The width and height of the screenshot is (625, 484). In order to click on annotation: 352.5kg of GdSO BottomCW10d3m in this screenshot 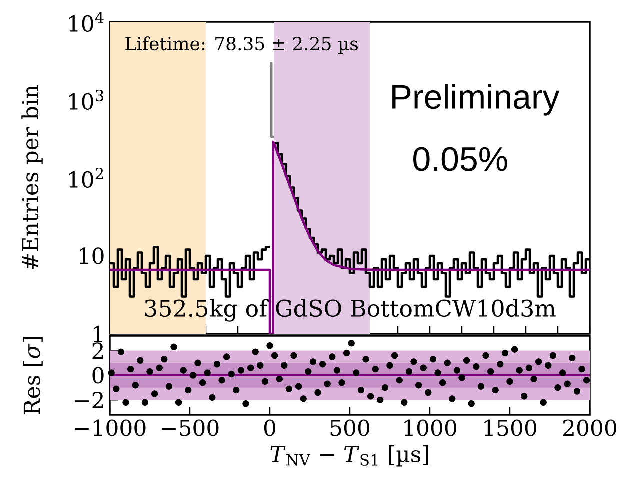, I will do `click(350, 310)`.